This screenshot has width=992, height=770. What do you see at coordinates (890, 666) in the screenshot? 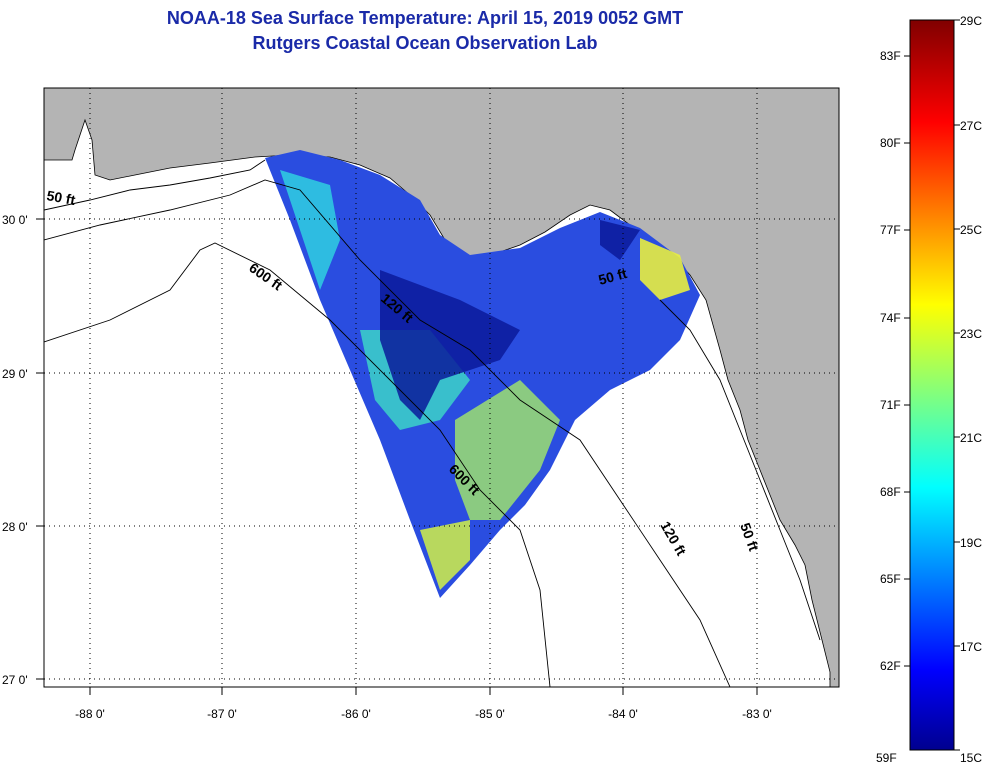
I see `colorbar-f-label: 62F` at bounding box center [890, 666].